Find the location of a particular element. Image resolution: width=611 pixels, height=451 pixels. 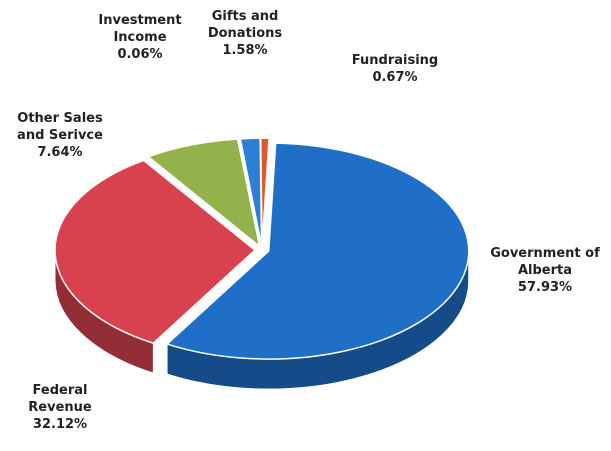

slice-label: Gifts and Donations 1.58% is located at coordinates (245, 33).